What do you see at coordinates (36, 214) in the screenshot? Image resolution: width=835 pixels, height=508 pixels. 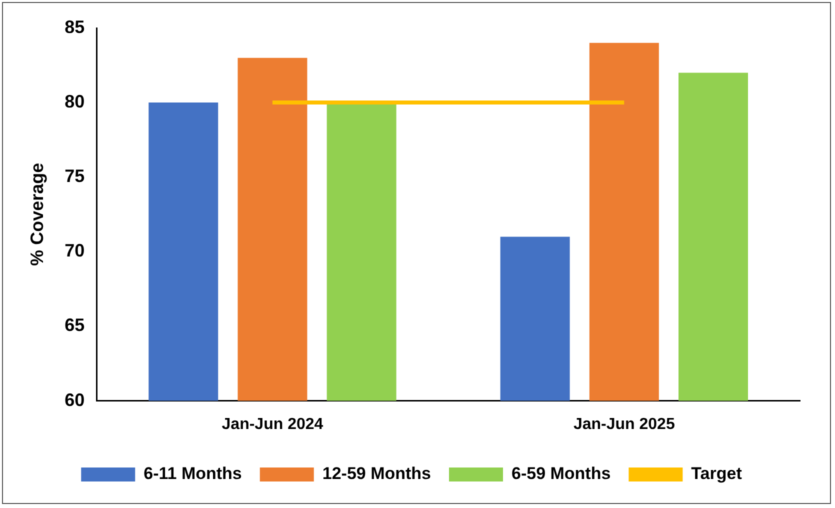 I see `y-axis-title: % Coverage` at bounding box center [36, 214].